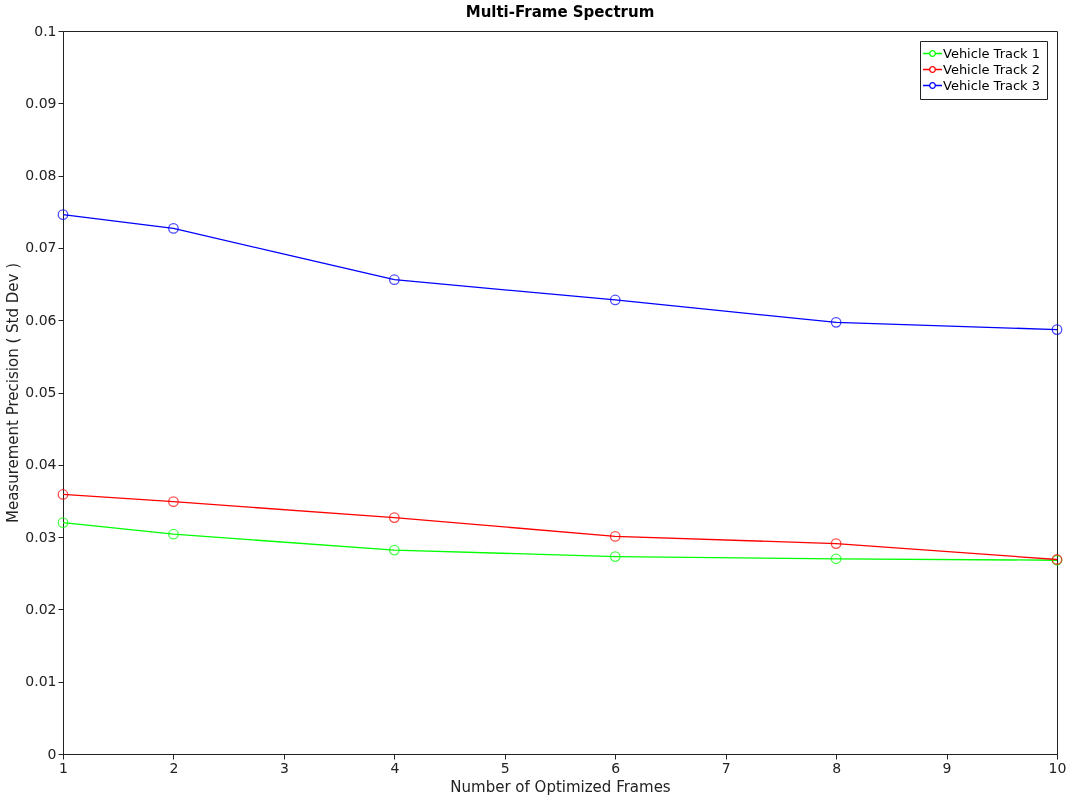  I want to click on chart-title: Multi-Frame Spectrum, so click(560, 12).